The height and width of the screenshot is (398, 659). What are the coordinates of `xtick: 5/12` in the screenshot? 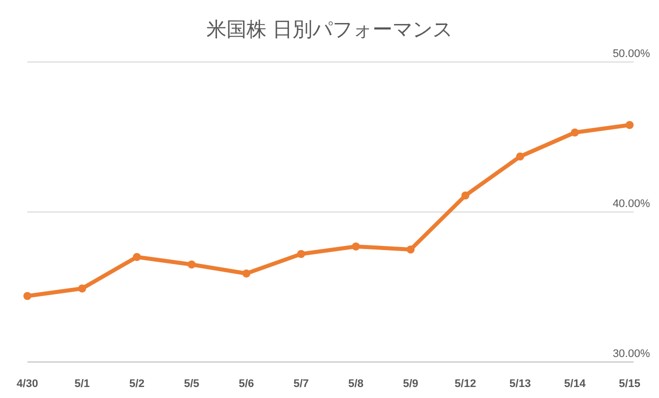 It's located at (465, 384).